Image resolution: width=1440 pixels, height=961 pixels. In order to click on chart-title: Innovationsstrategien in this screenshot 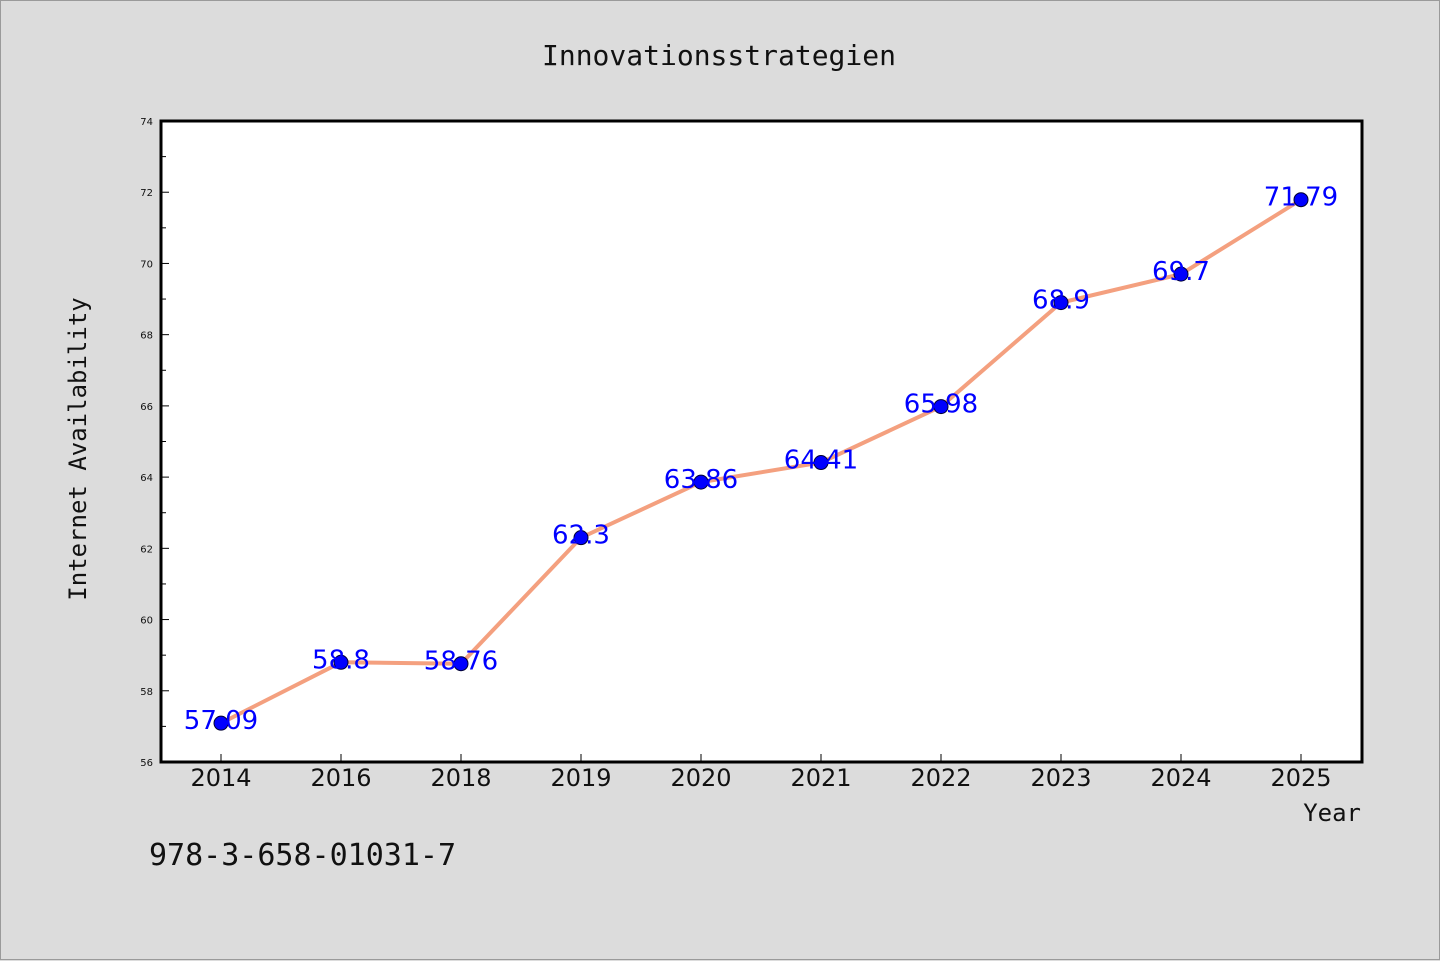, I will do `click(719, 55)`.